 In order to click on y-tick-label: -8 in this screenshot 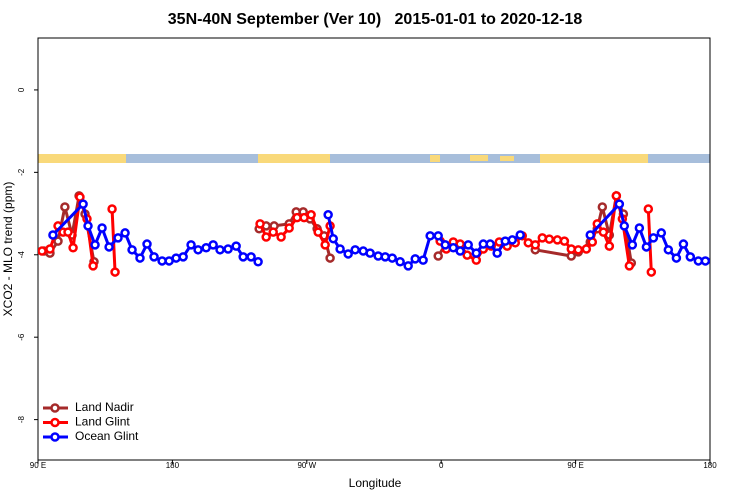, I will do `click(21, 420)`.